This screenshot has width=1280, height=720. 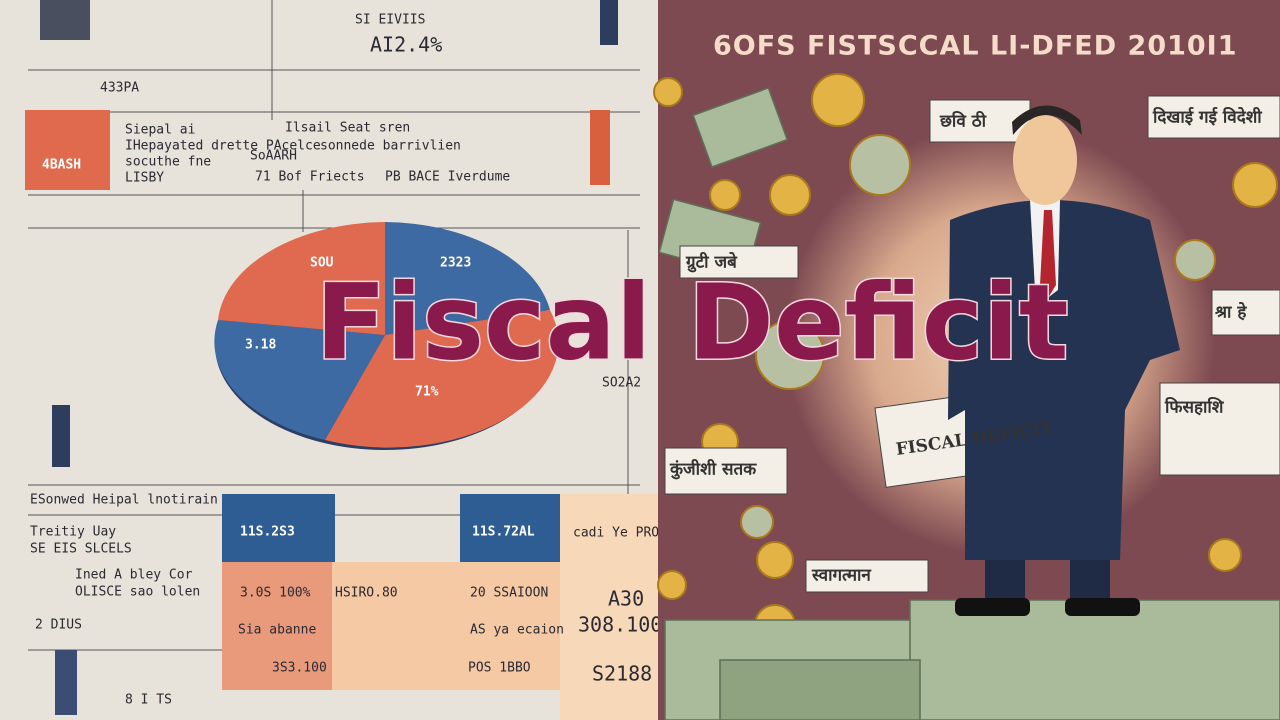 I want to click on note: Ilsail Seat sren, so click(x=347, y=128).